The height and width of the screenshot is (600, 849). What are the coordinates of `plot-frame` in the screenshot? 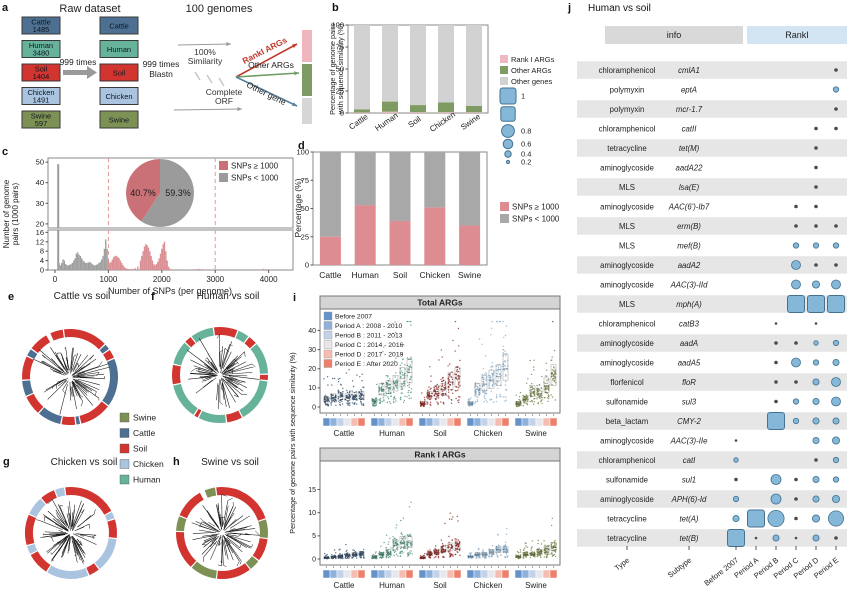 It's located at (440, 513).